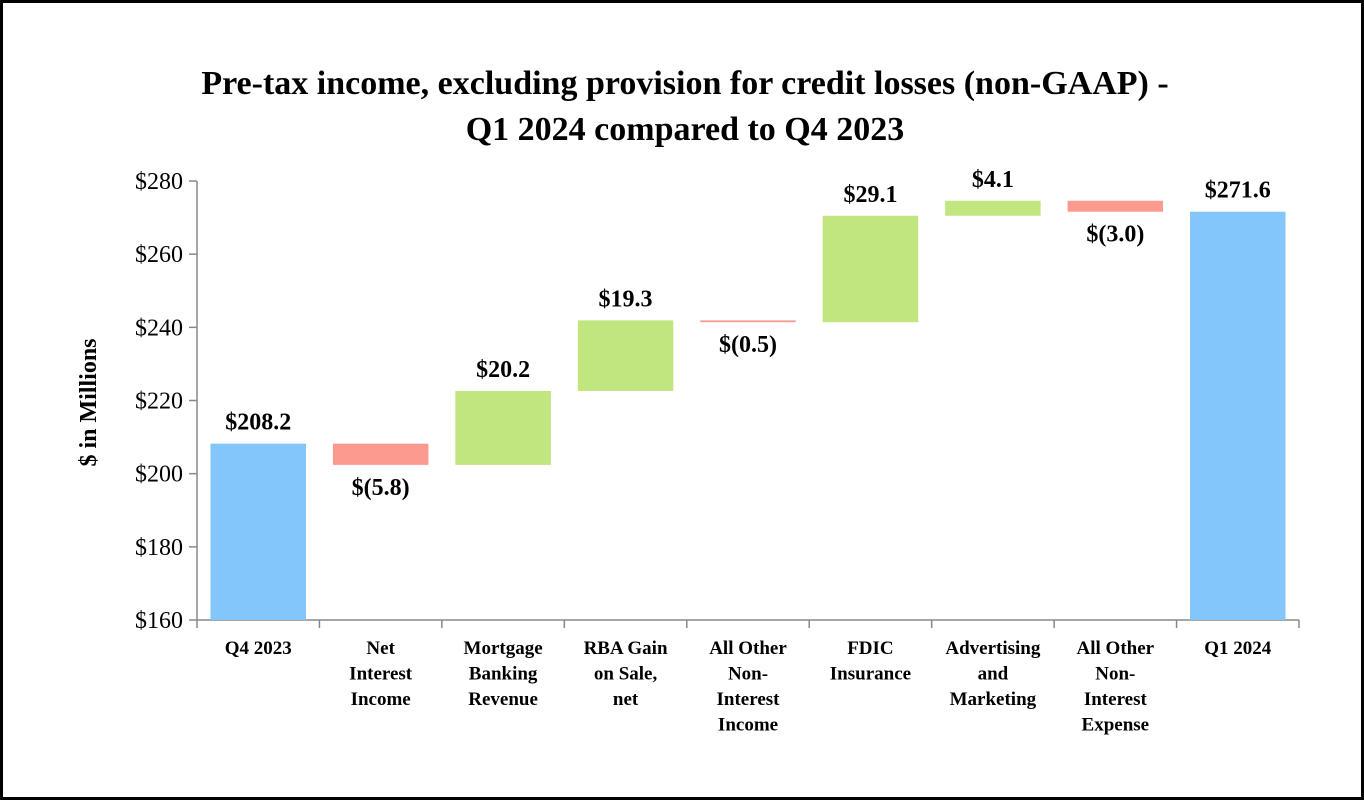 Image resolution: width=1364 pixels, height=800 pixels. What do you see at coordinates (503, 648) in the screenshot?
I see `x-tick-label: Mortgage` at bounding box center [503, 648].